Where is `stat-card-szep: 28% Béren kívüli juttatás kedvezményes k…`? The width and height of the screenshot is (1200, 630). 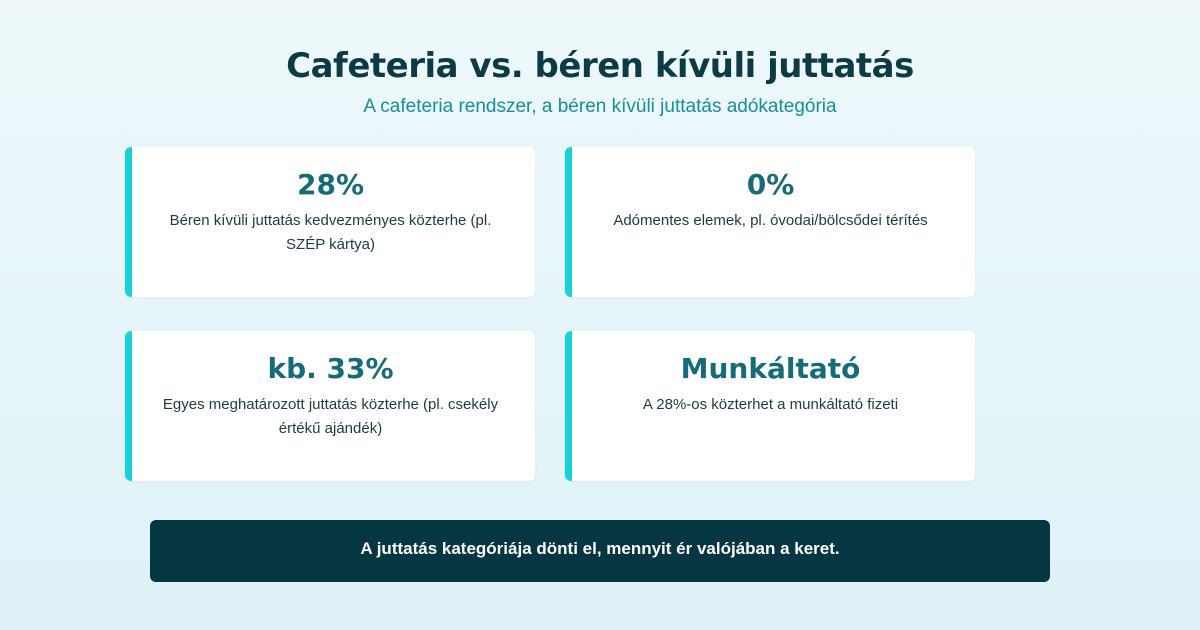 stat-card-szep: 28% Béren kívüli juttatás kedvezményes k… is located at coordinates (330, 222).